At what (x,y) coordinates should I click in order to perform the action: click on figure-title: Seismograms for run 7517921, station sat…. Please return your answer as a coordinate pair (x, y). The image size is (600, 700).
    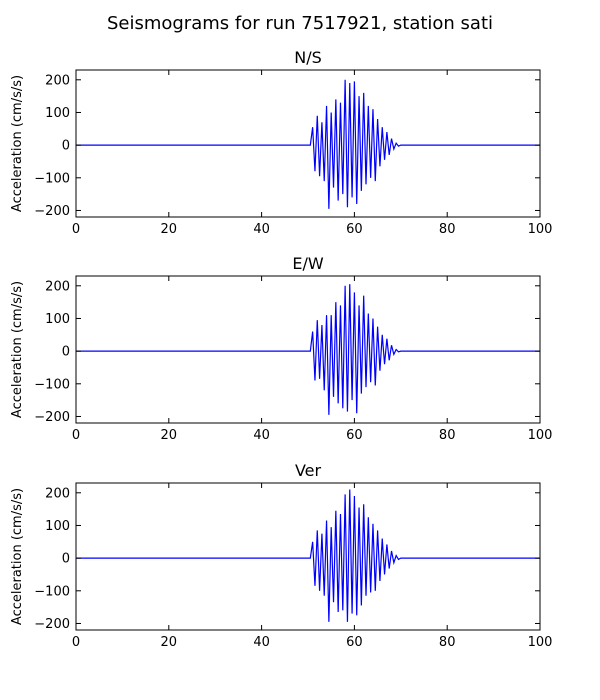
    Looking at the image, I should click on (300, 23).